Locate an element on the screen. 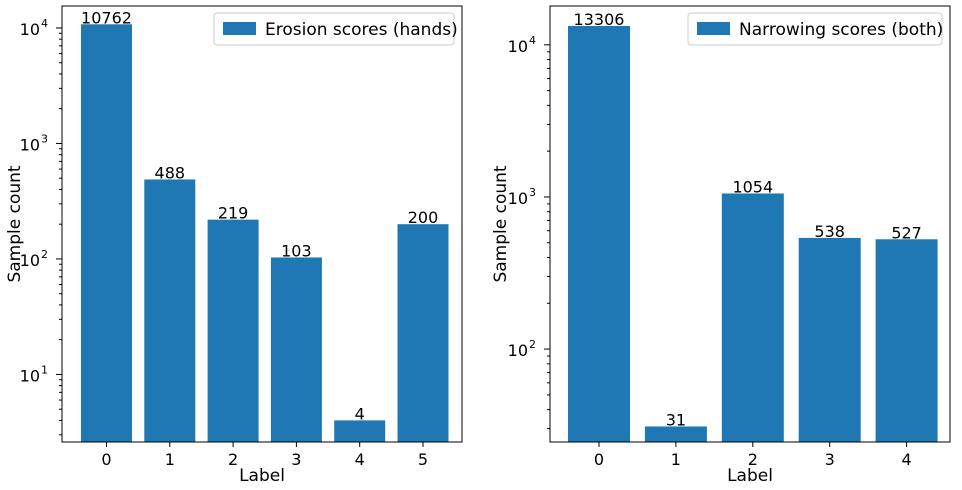  data-label-5: 200 is located at coordinates (423, 217).